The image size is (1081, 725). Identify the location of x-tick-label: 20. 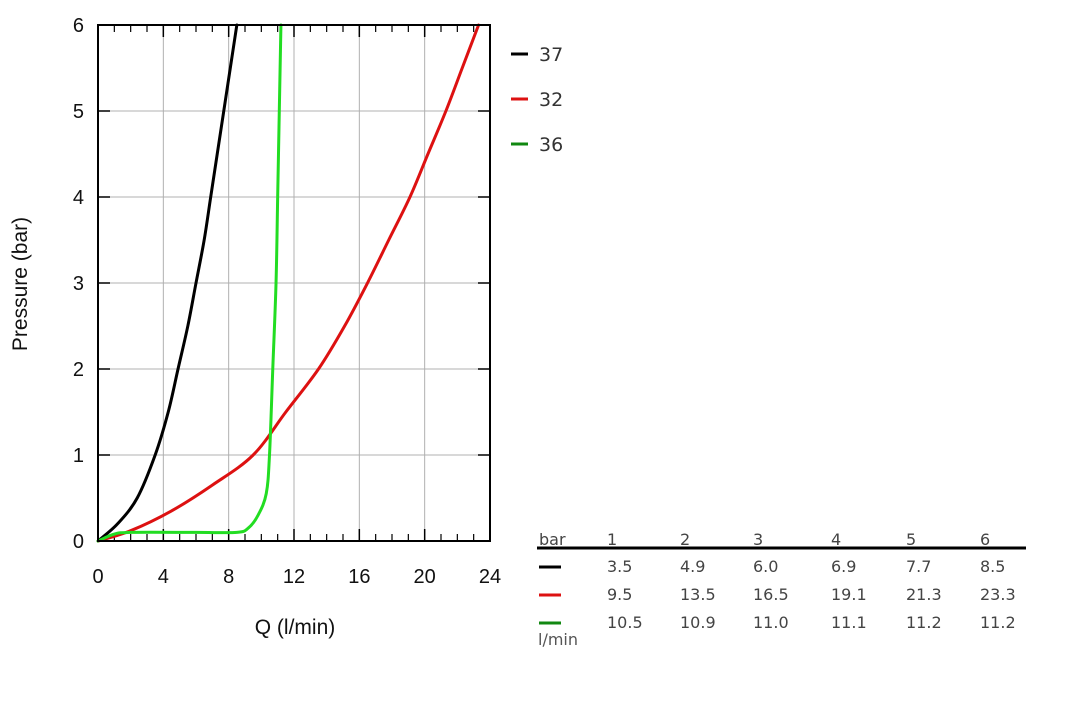
(425, 577).